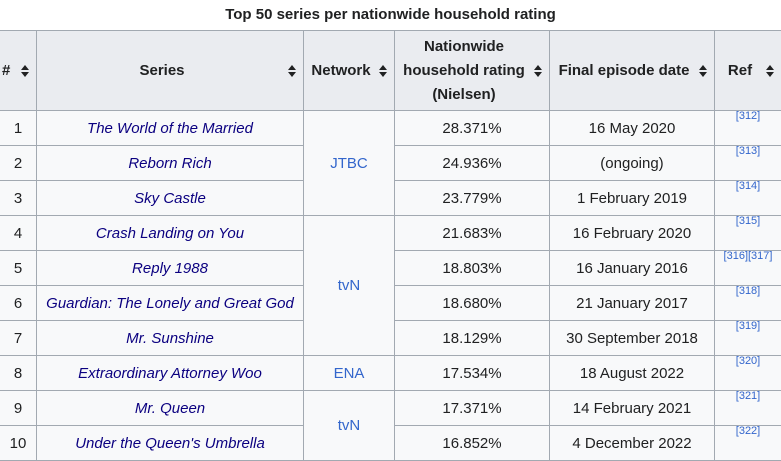  I want to click on ref-cell: [315], so click(748, 233).